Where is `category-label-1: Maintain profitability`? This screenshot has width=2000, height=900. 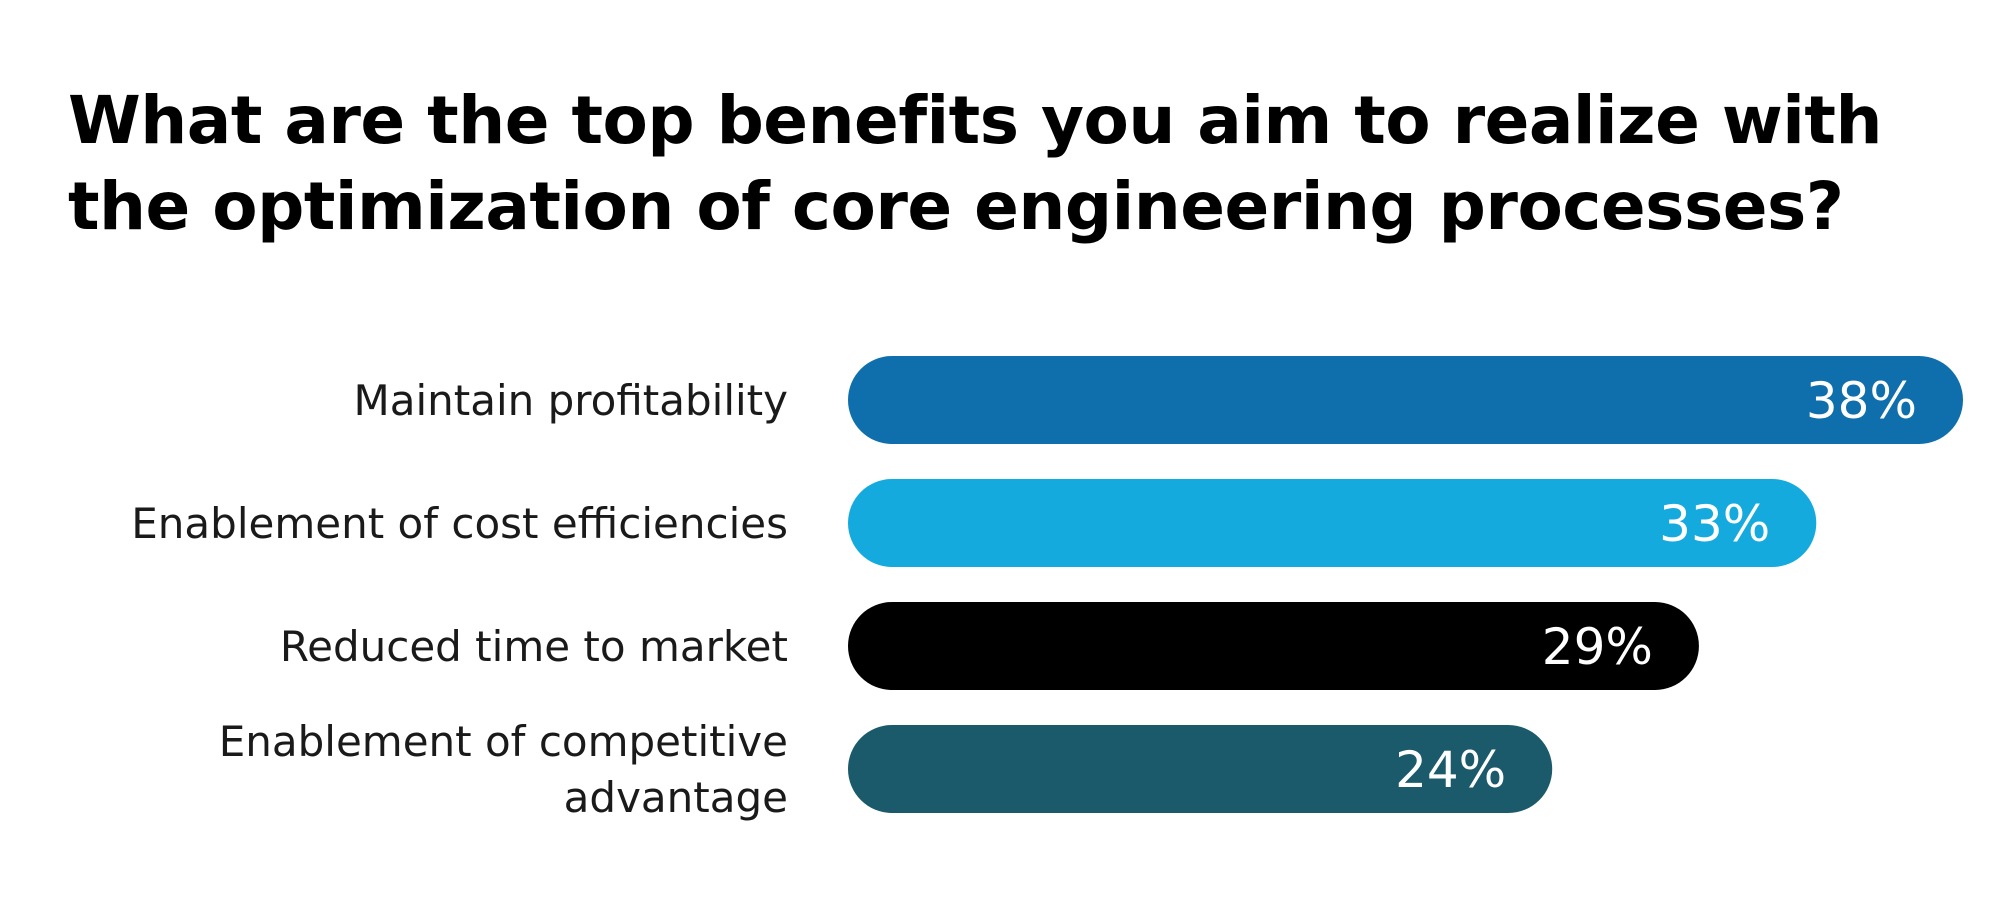 category-label-1: Maintain profitability is located at coordinates (571, 400).